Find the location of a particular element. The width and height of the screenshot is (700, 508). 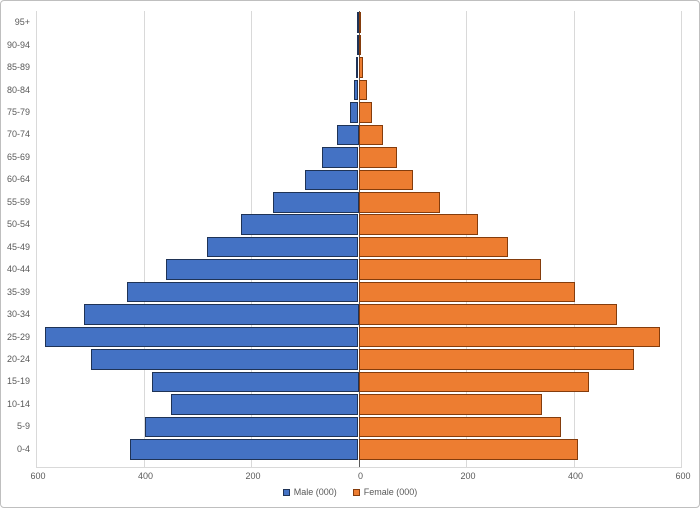

y-axis-category-label: 55-59 is located at coordinates (18, 201).